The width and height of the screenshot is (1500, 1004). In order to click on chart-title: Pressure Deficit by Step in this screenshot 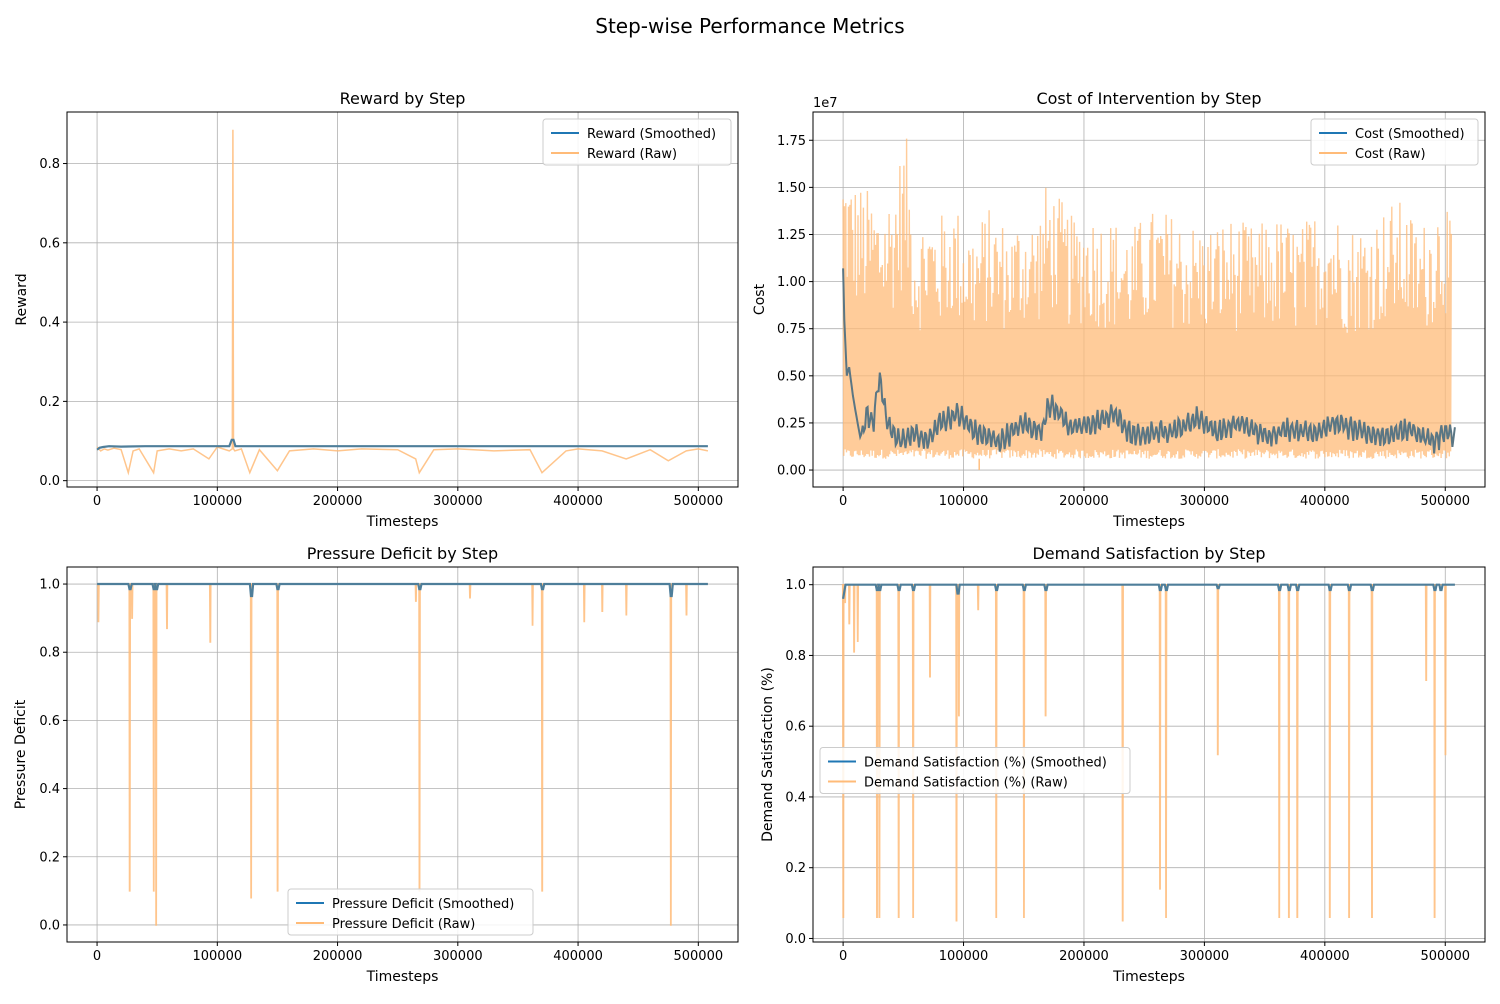, I will do `click(402, 553)`.